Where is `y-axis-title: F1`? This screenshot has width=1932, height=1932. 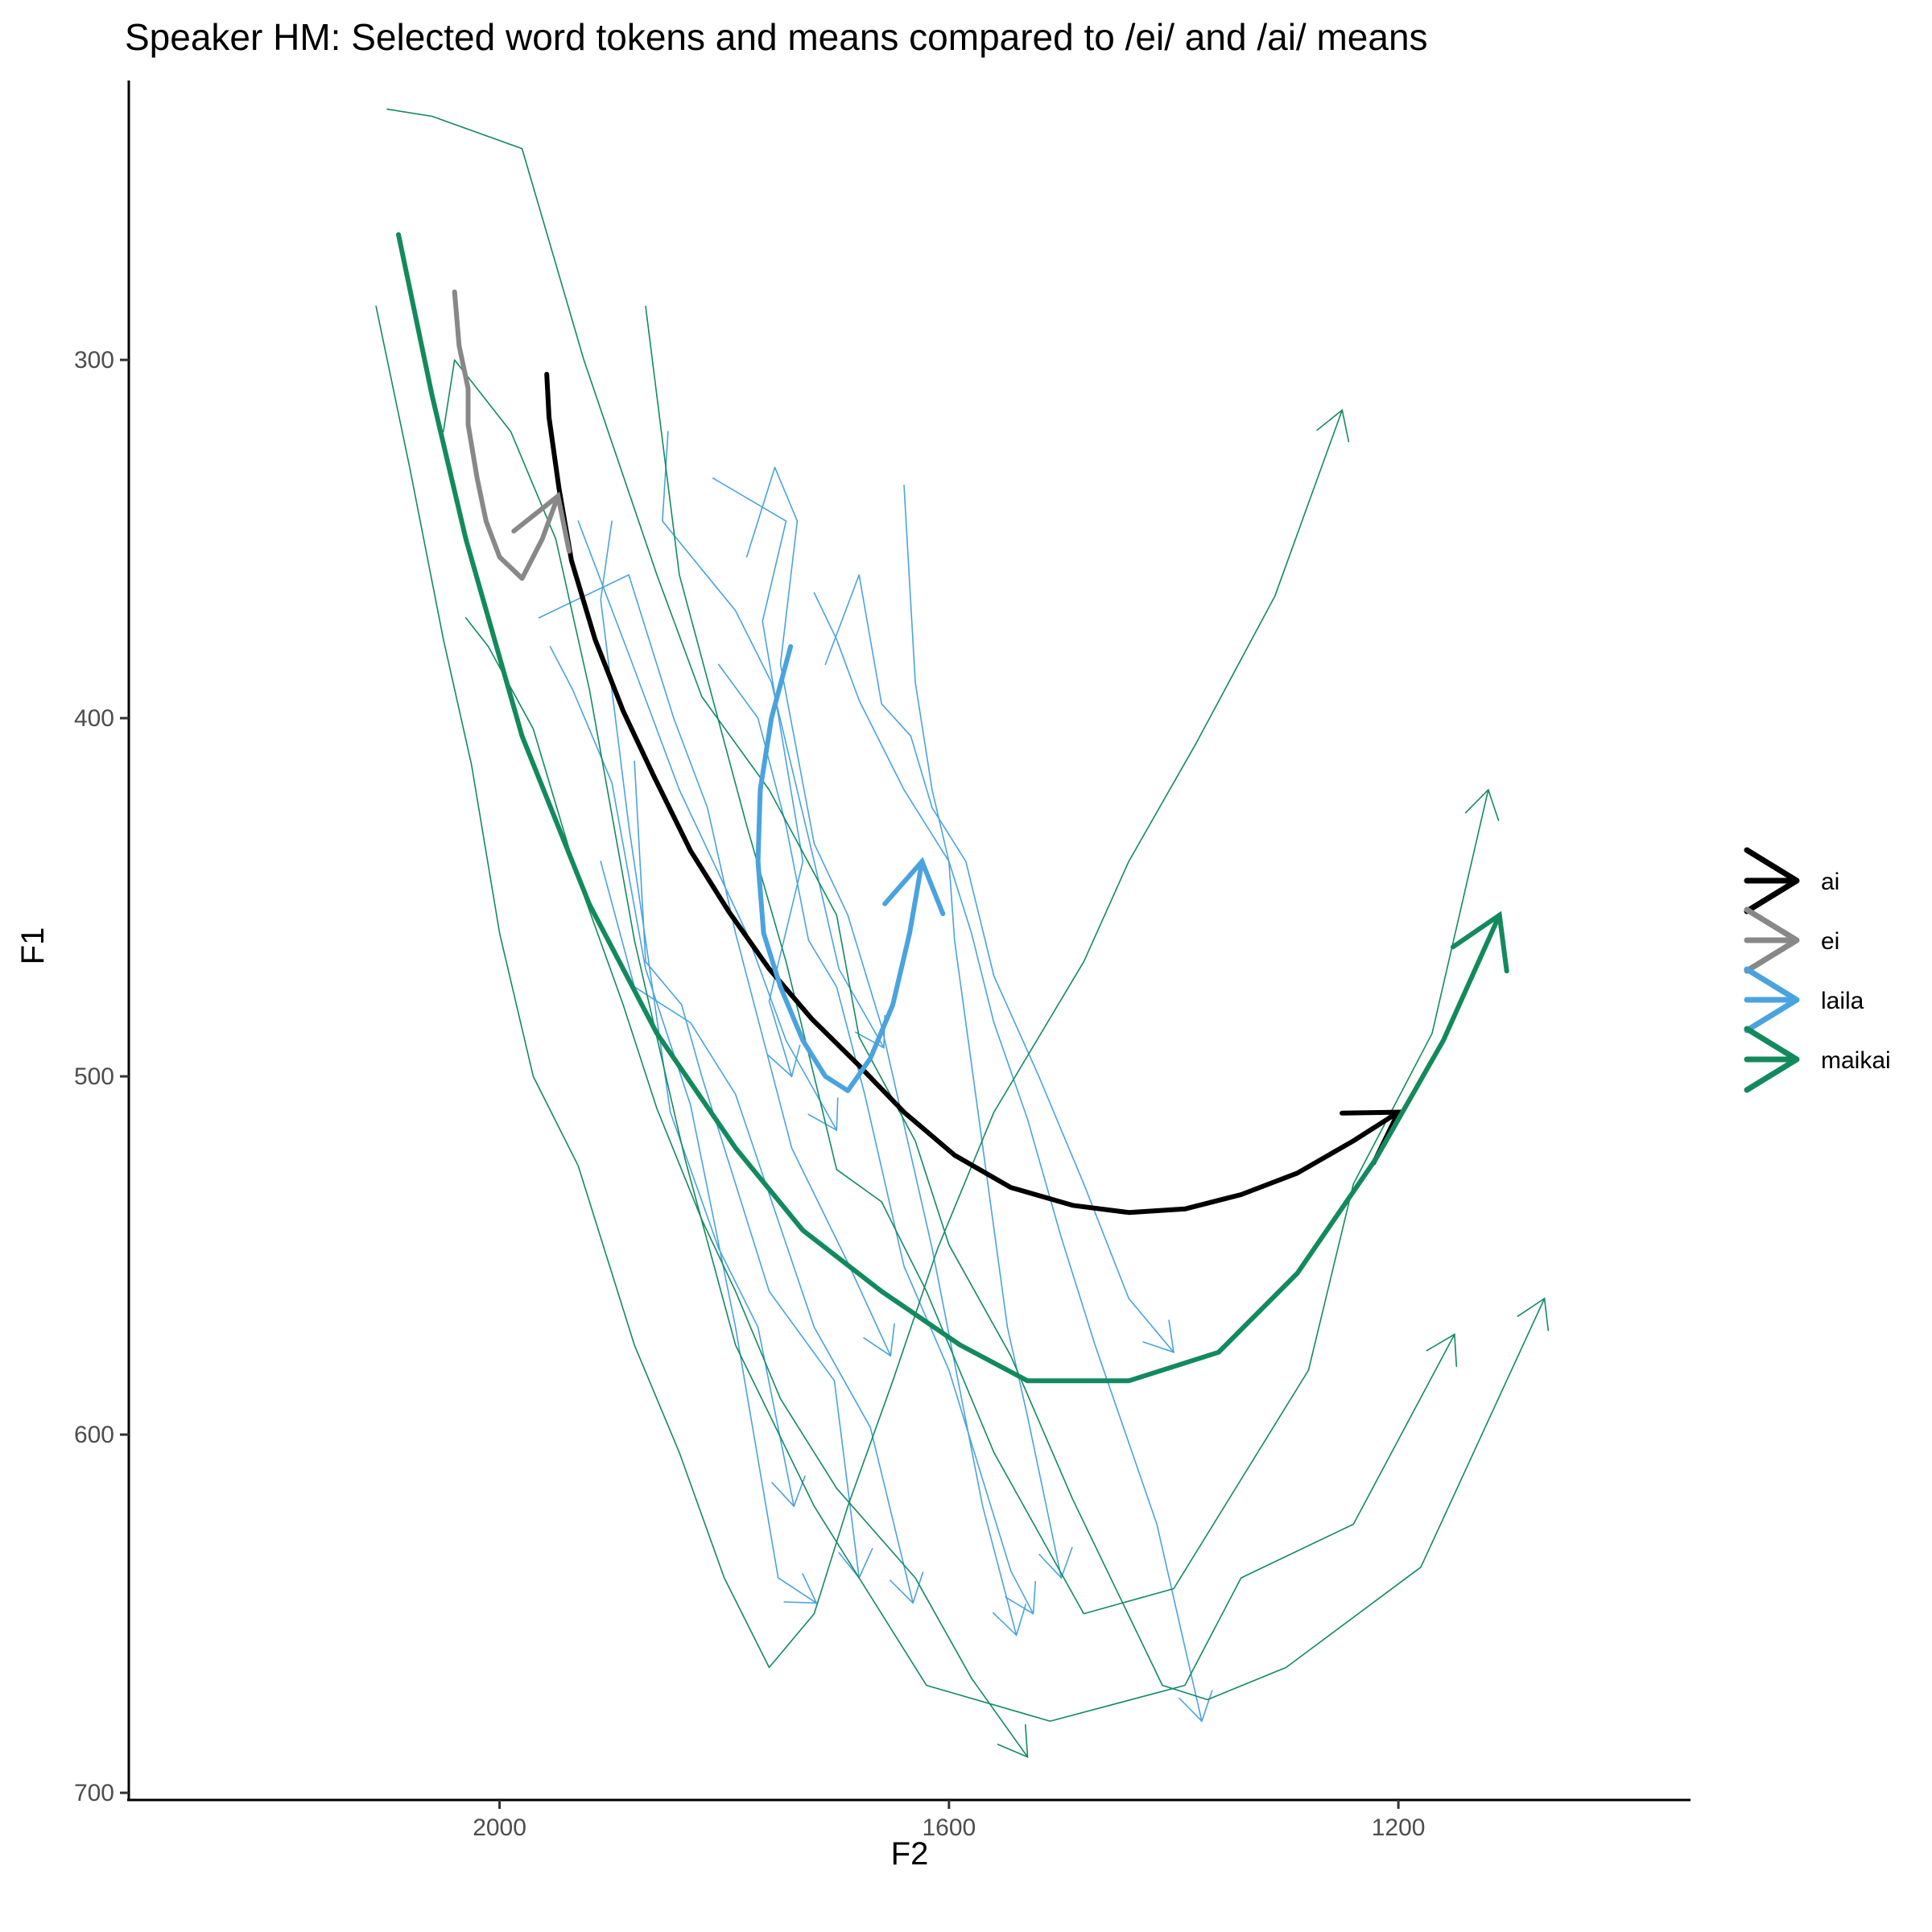
y-axis-title: F1 is located at coordinates (33, 946).